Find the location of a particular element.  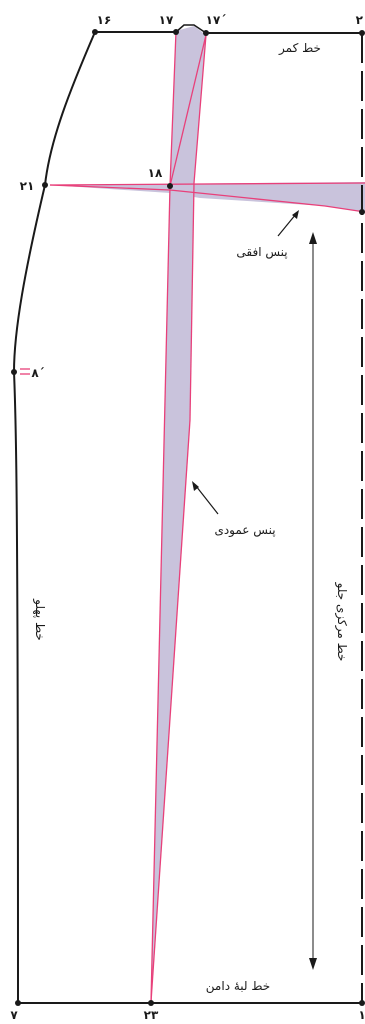

vertical-dart-label: پنس عمودی is located at coordinates (244, 530).